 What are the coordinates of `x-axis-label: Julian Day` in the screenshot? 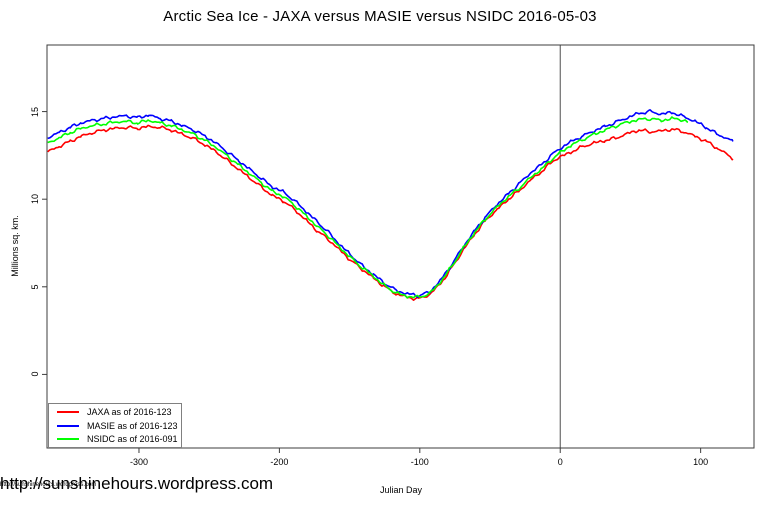 It's located at (401, 490).